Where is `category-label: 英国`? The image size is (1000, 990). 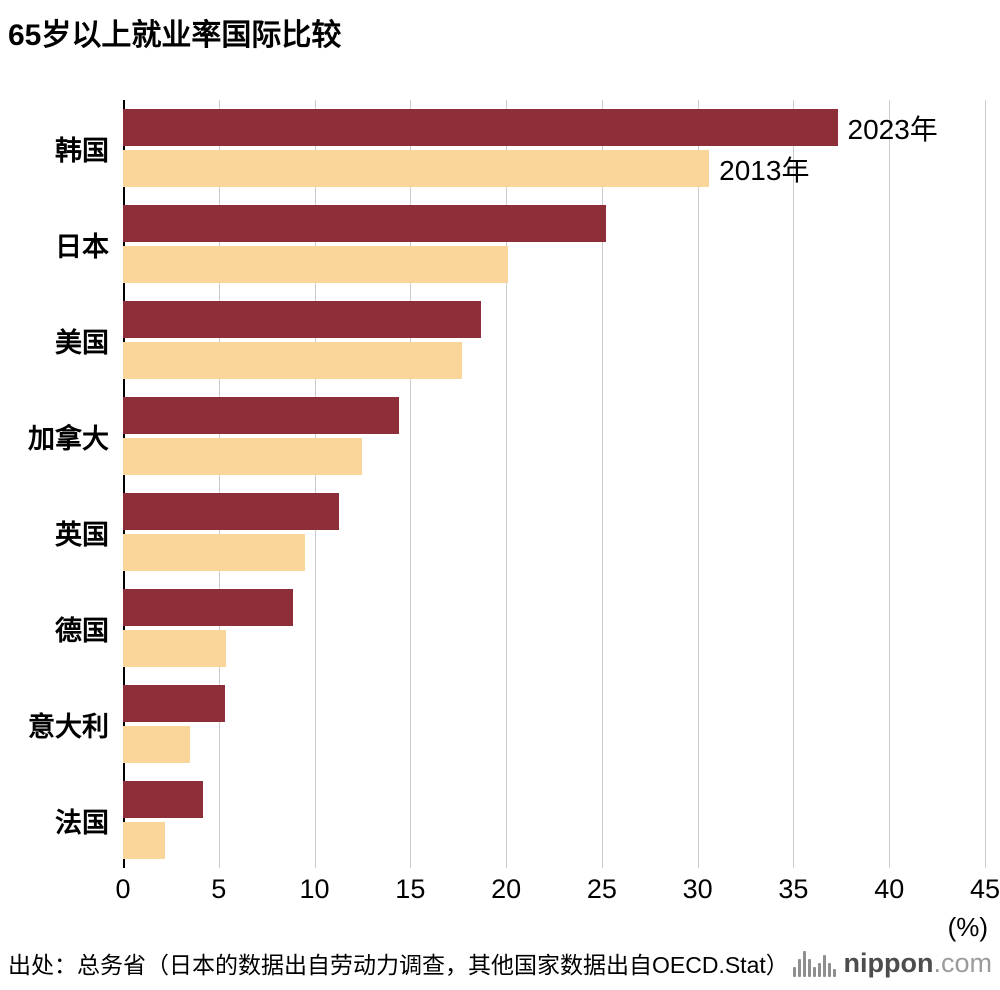
category-label: 英国 is located at coordinates (82, 534).